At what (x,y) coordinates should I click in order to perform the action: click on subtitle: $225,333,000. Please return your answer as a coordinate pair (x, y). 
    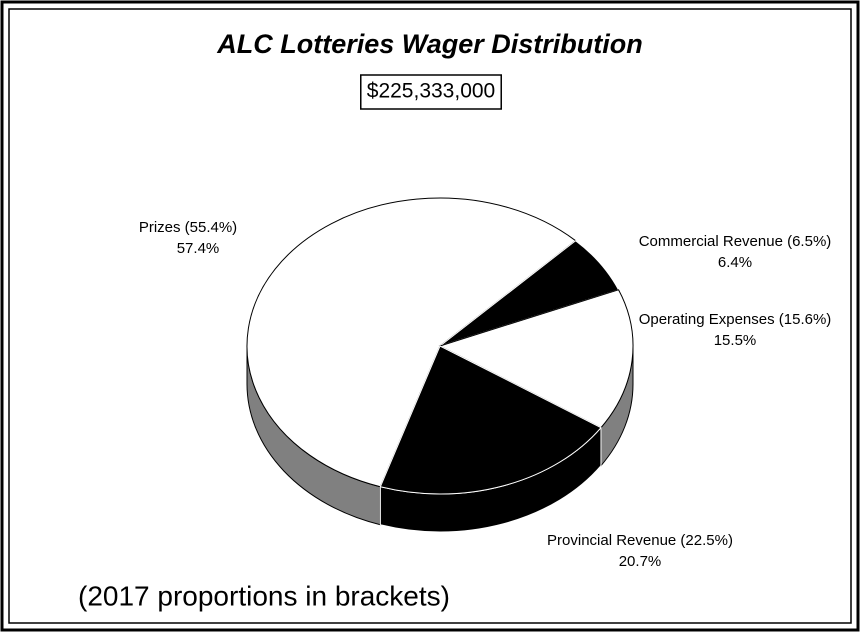
    Looking at the image, I should click on (431, 91).